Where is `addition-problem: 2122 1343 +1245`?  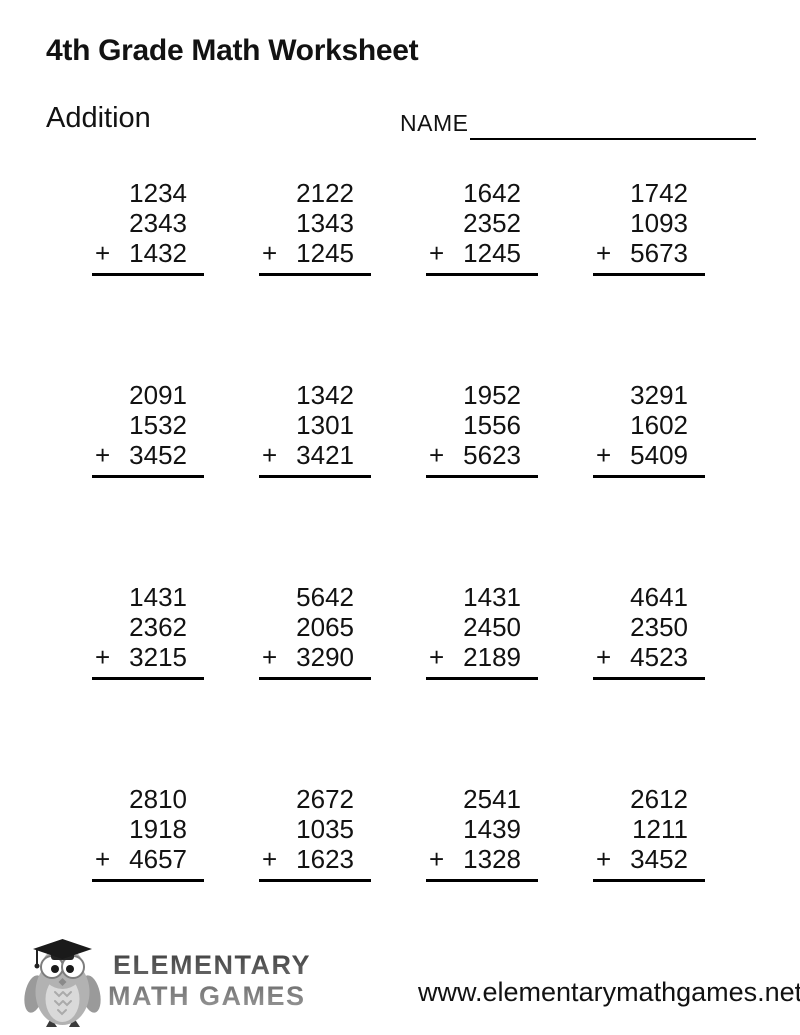 addition-problem: 2122 1343 +1245 is located at coordinates (315, 227).